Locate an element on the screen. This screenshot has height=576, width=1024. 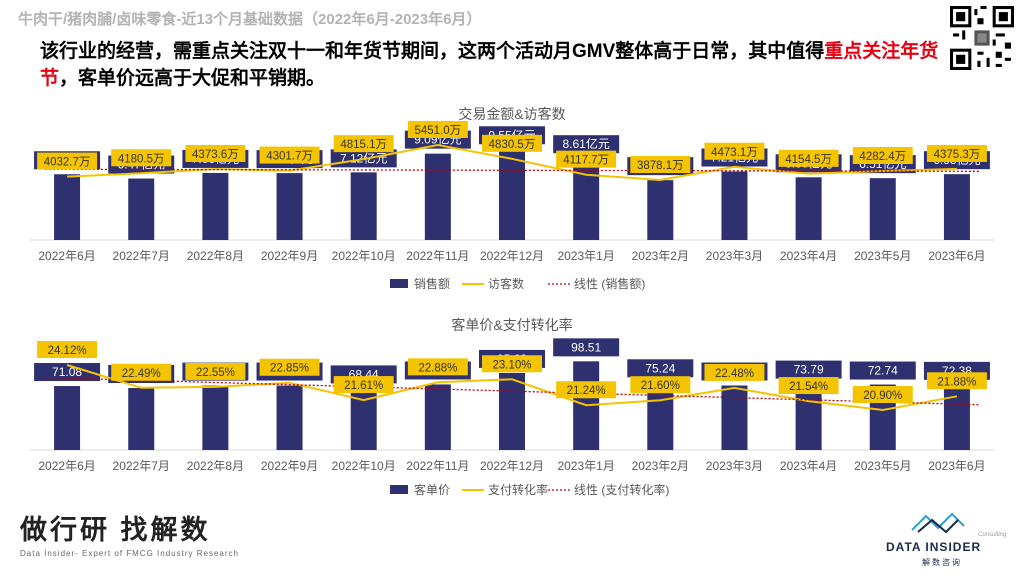
bar-label-7: 98.51 is located at coordinates (586, 347).